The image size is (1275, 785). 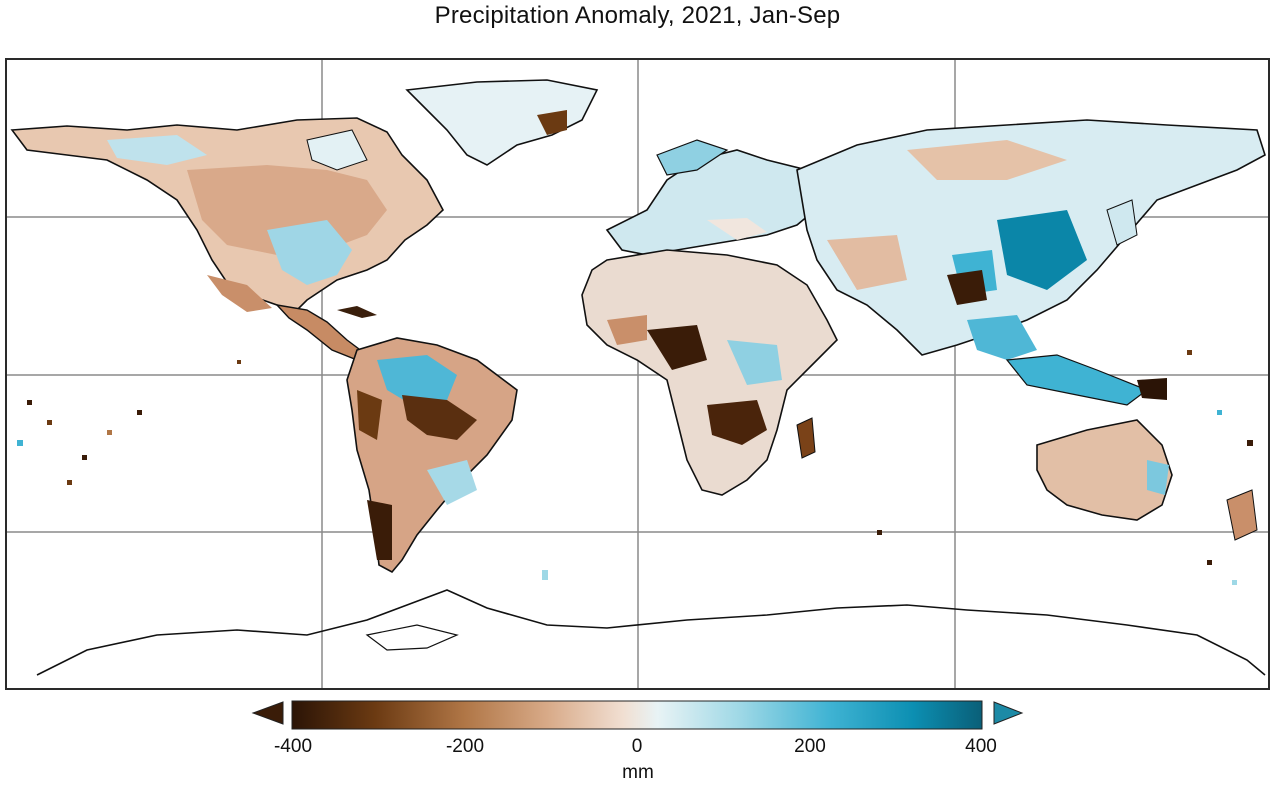 What do you see at coordinates (1008, 713) in the screenshot?
I see `colorbar-max-extend-arrow` at bounding box center [1008, 713].